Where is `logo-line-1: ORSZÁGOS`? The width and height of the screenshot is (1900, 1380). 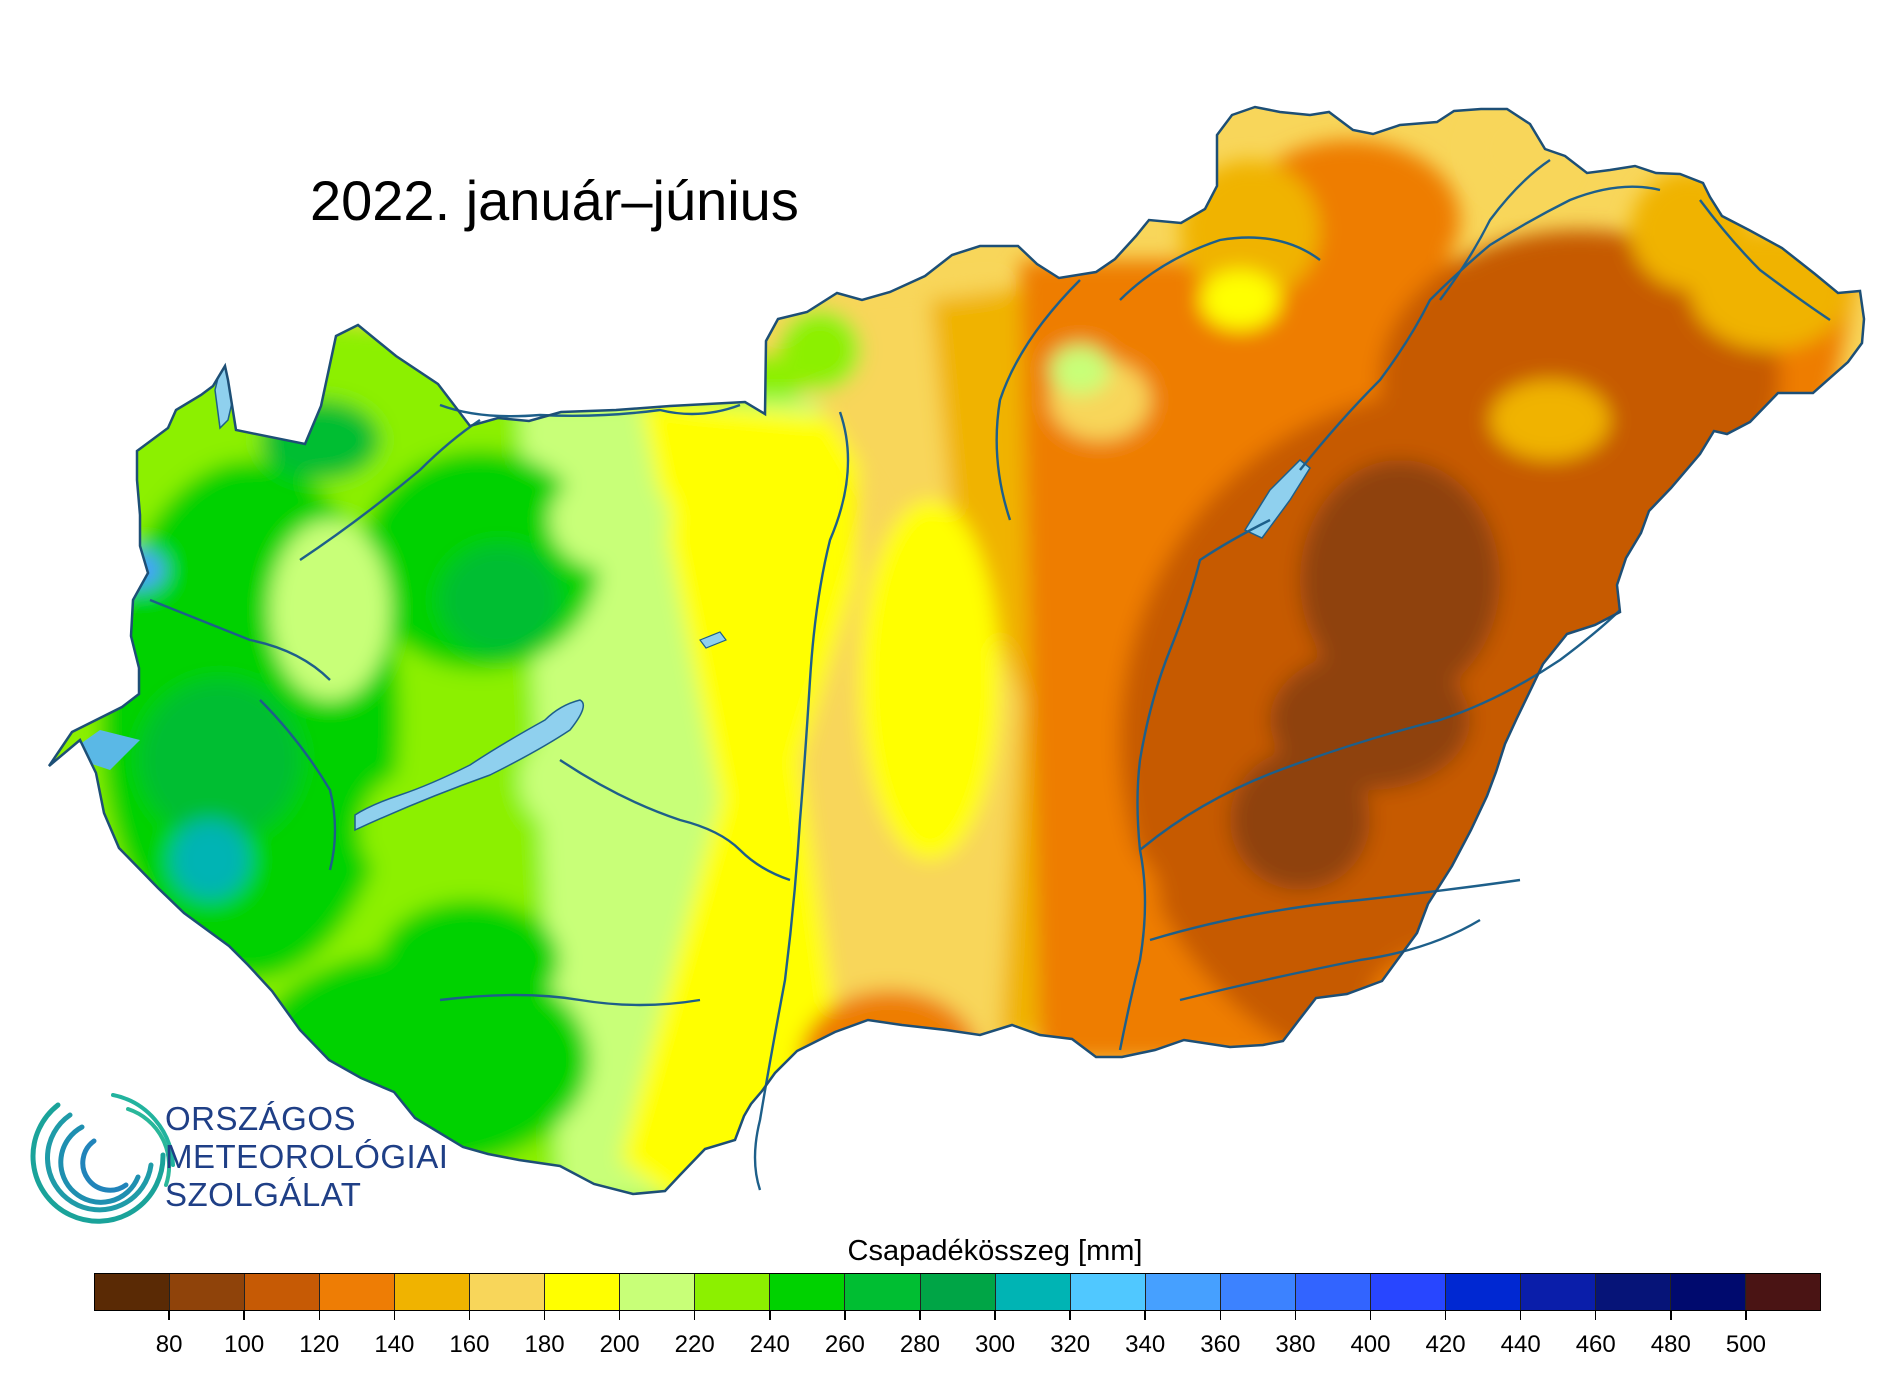 logo-line-1: ORSZÁGOS is located at coordinates (261, 1118).